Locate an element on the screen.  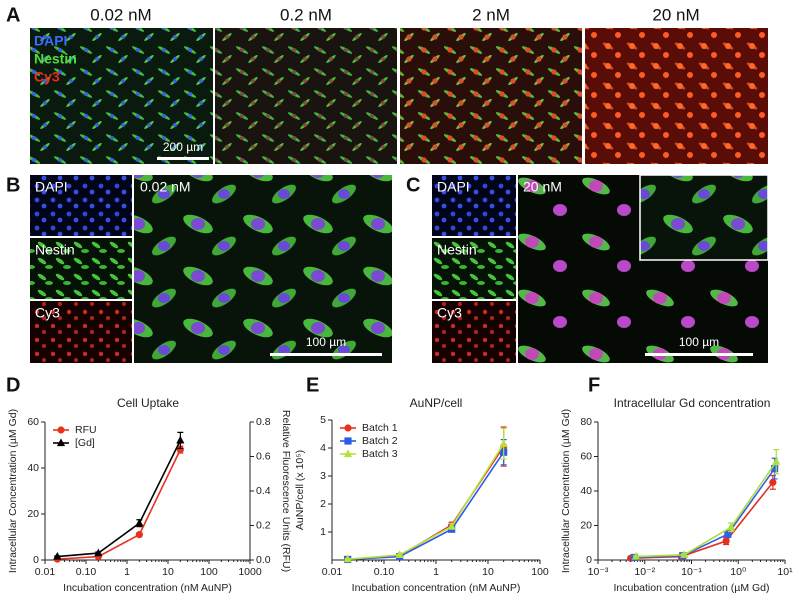
y-tick-label: 4 is located at coordinates (323, 448).